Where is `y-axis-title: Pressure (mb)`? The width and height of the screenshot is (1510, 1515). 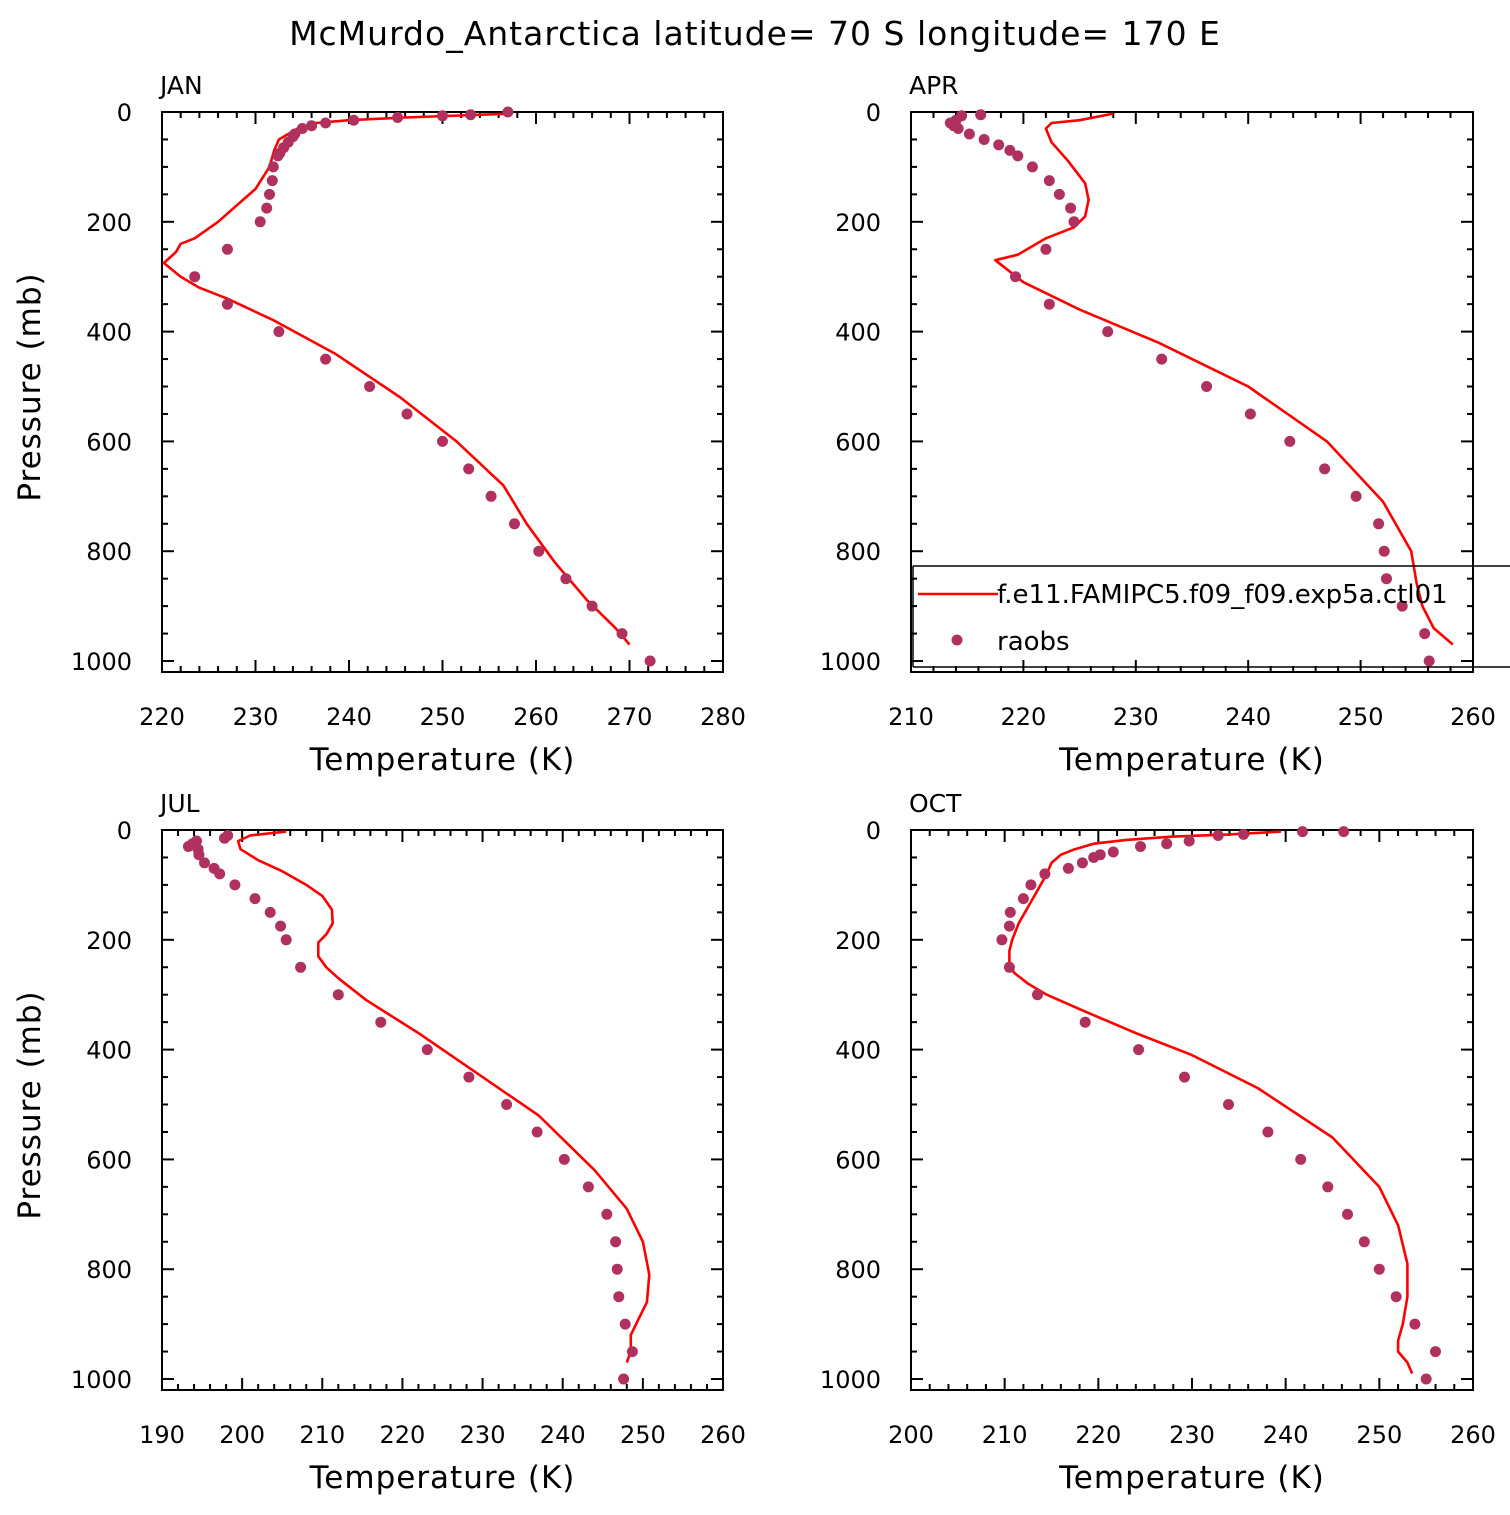
y-axis-title: Pressure (mb) is located at coordinates (30, 1104).